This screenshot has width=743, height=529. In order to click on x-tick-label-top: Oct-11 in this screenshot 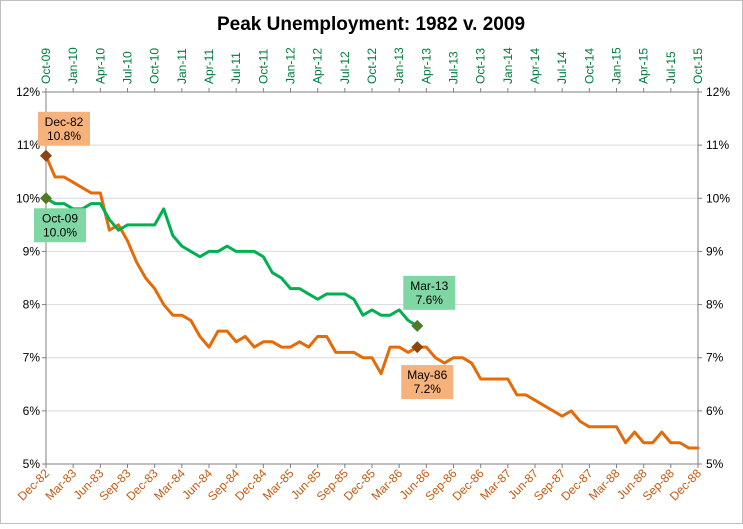, I will do `click(263, 66)`.